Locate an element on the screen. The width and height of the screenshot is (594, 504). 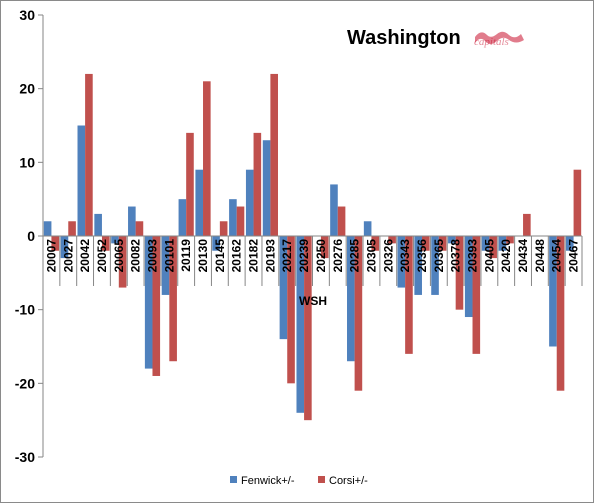
x-category-label: 20343 is located at coordinates (405, 256).